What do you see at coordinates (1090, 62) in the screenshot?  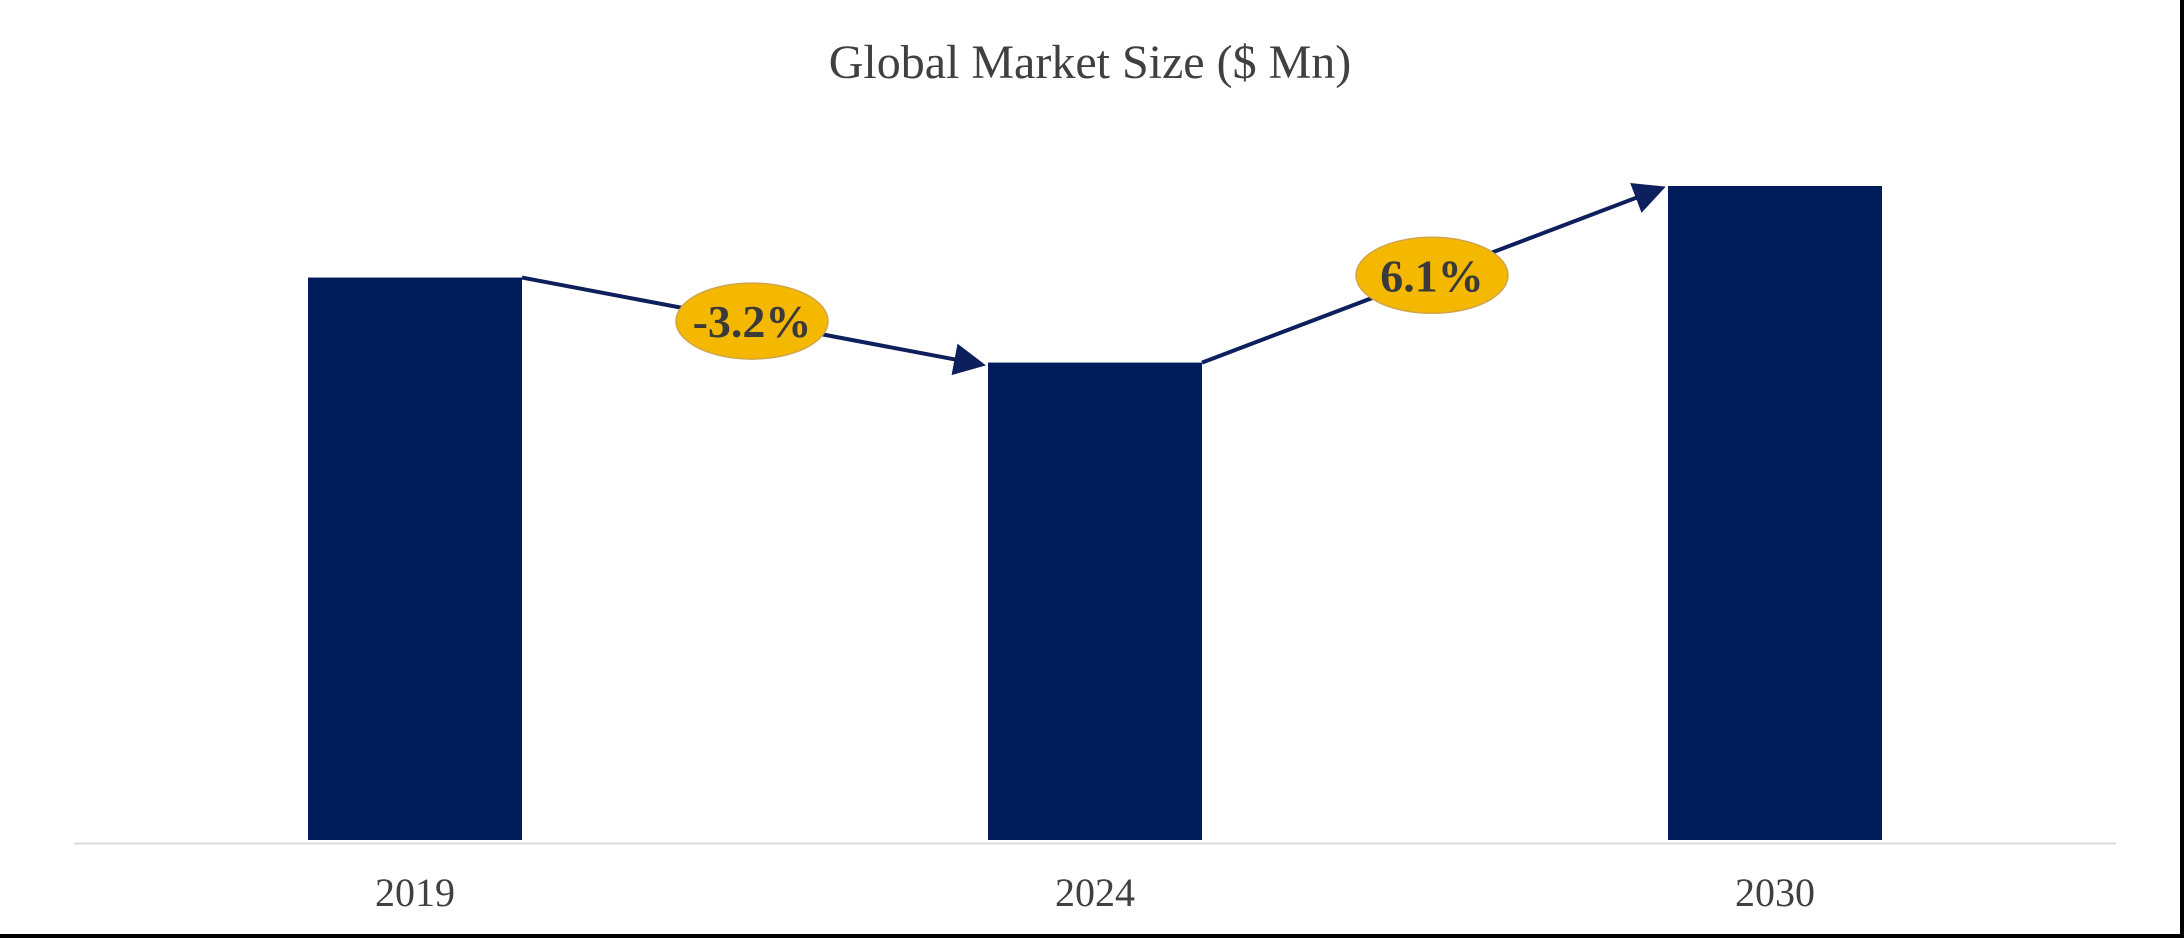 I see `chart-title: Global Market Size ($ Mn)` at bounding box center [1090, 62].